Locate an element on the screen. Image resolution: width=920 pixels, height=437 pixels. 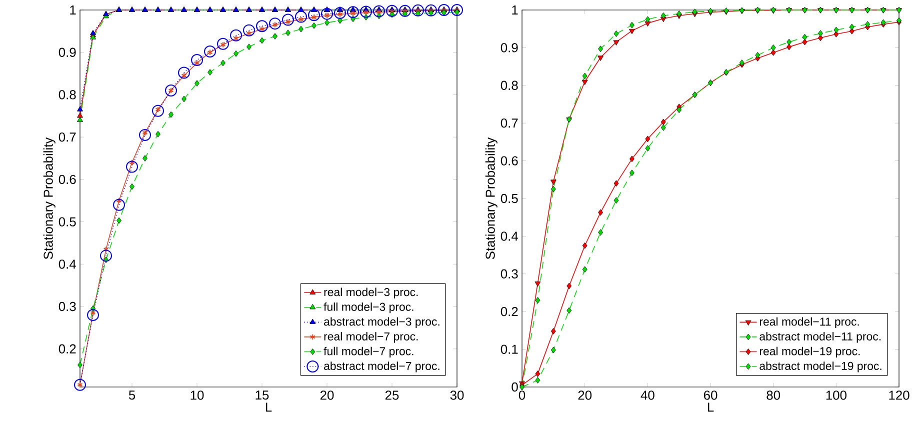
legend-label: abstract model−19 proc. is located at coordinates (821, 367).